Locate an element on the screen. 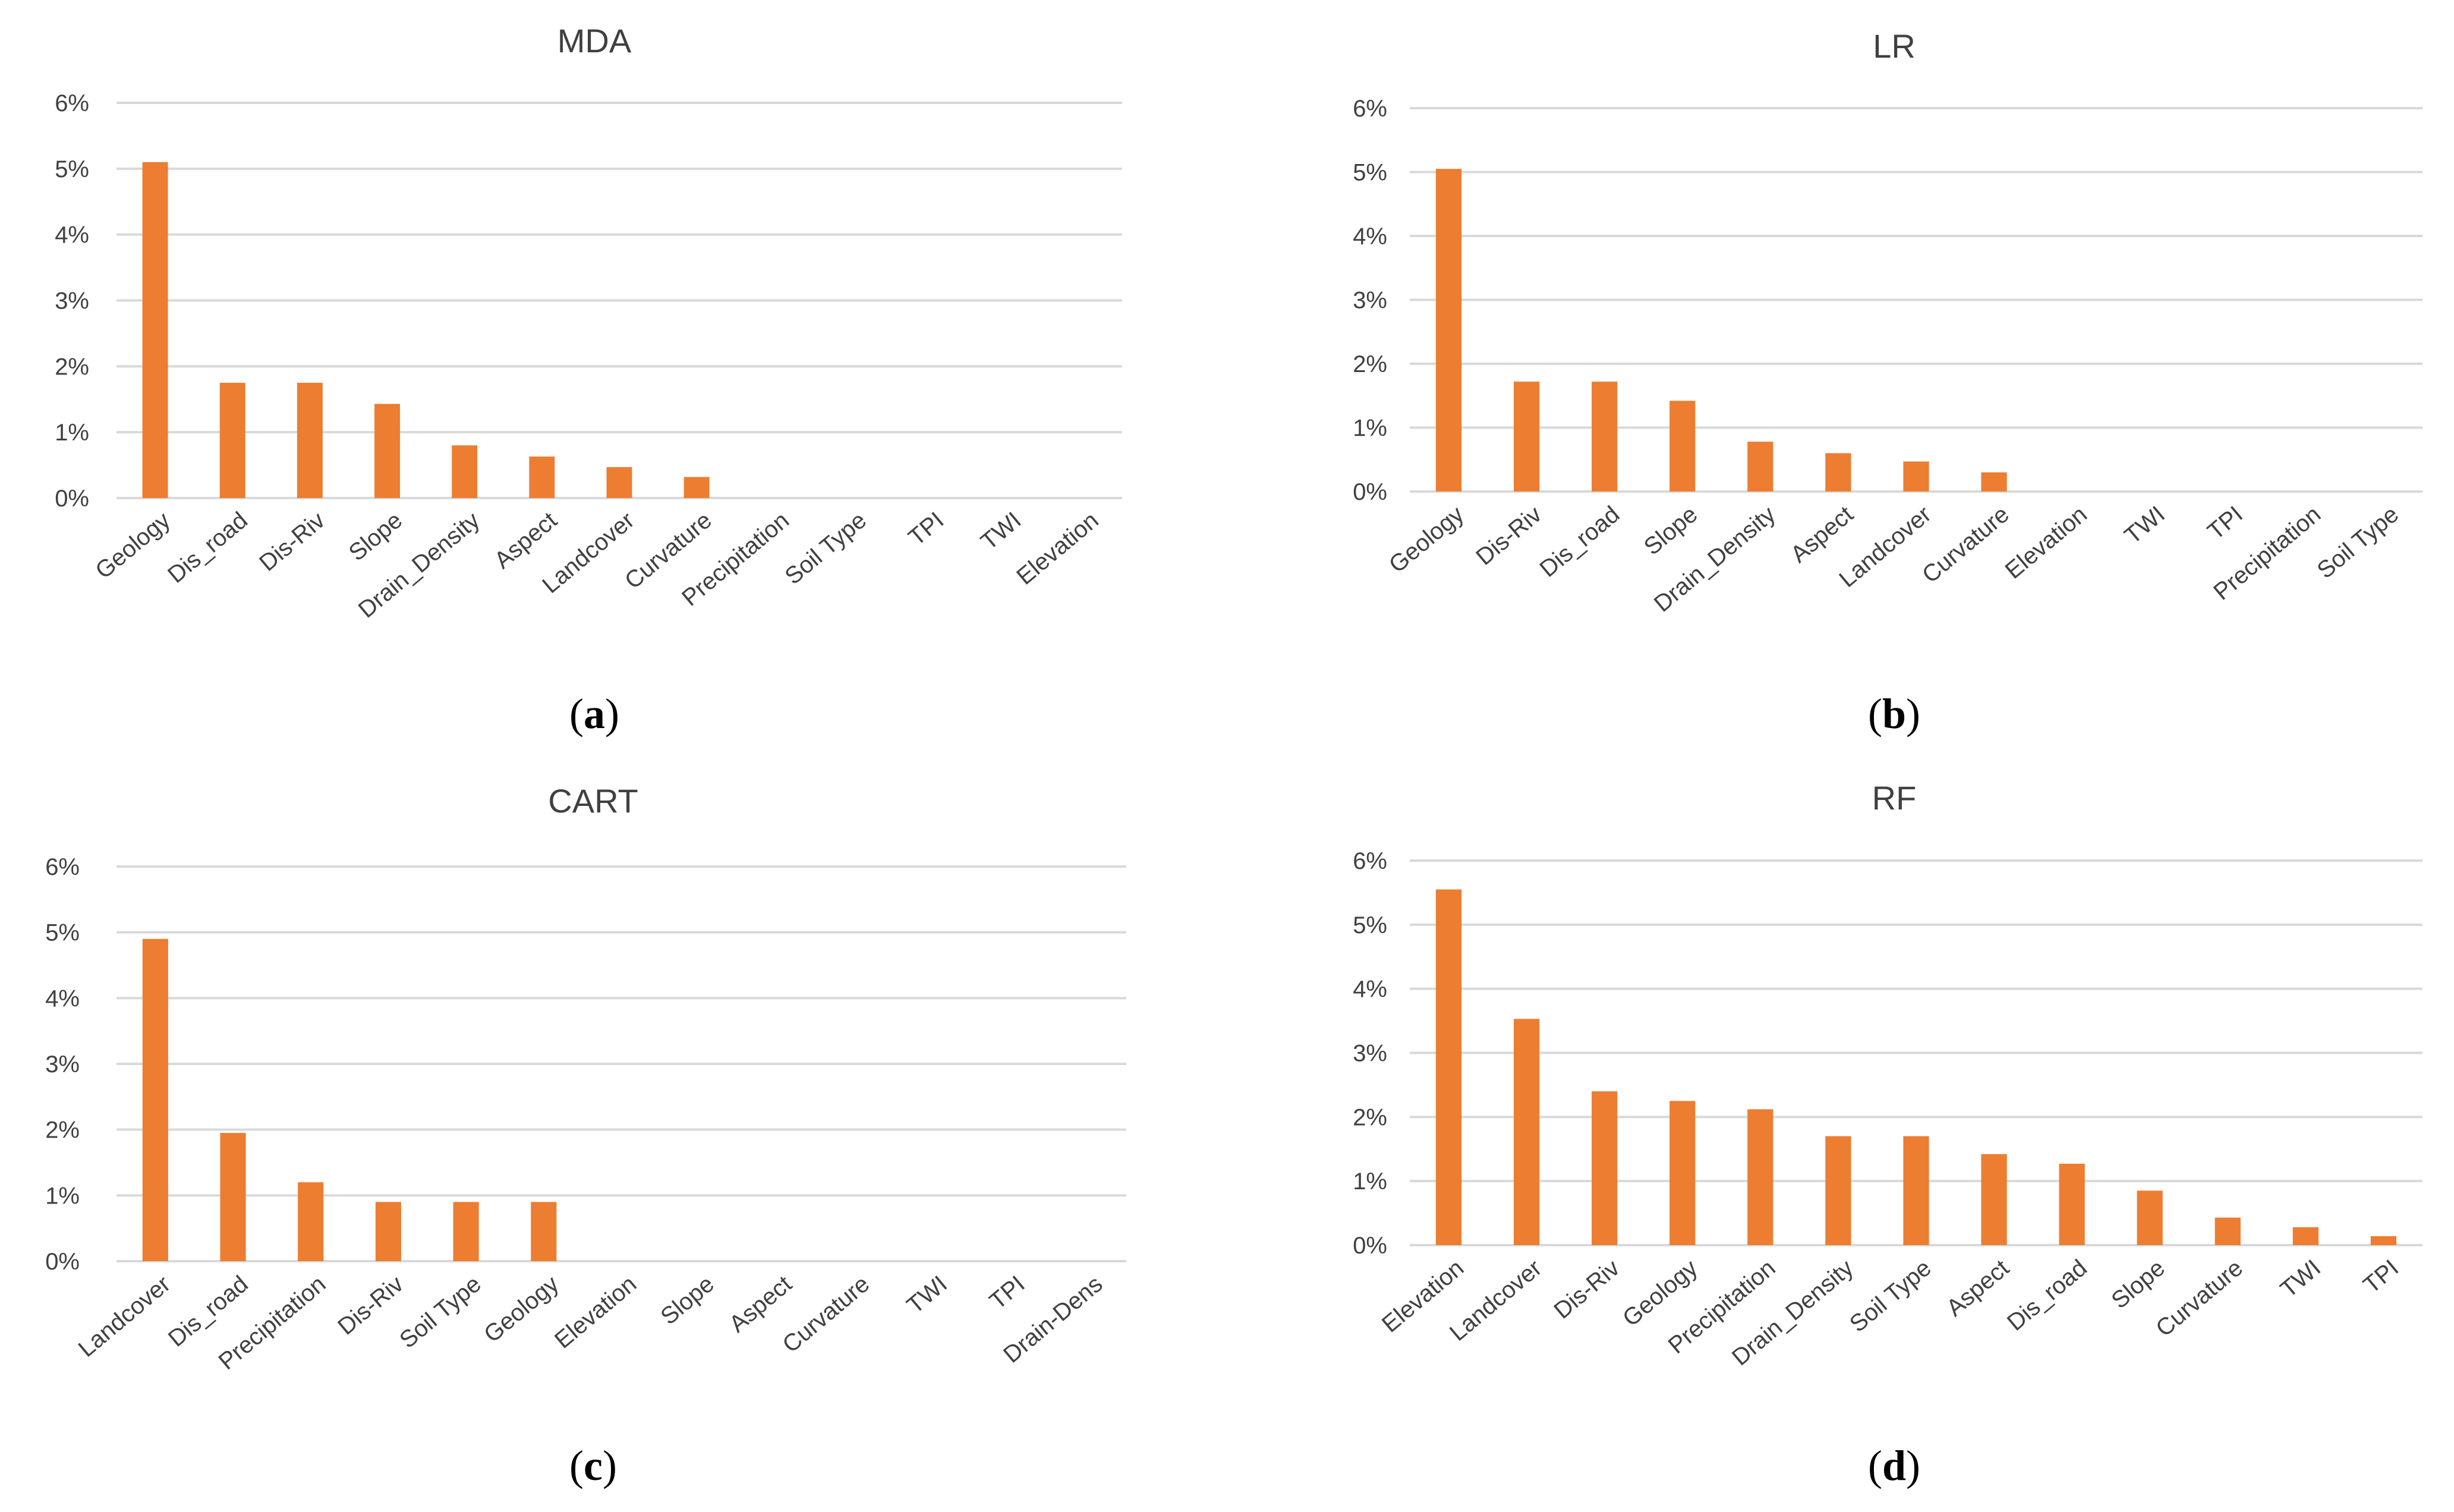 Image resolution: width=2454 pixels, height=1512 pixels. panel-label: (a) is located at coordinates (594, 714).